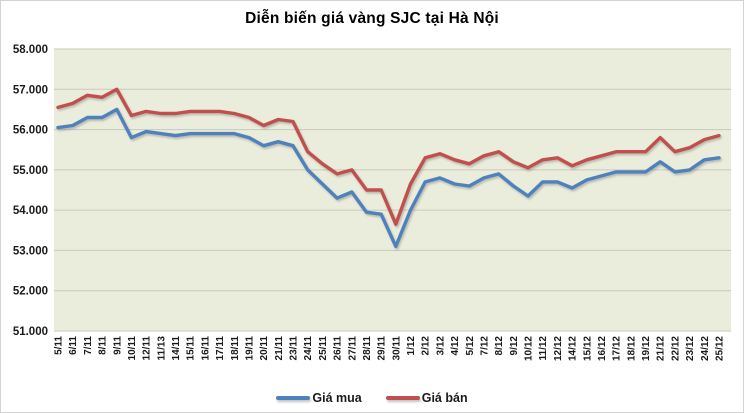 Image resolution: width=744 pixels, height=413 pixels. What do you see at coordinates (396, 348) in the screenshot?
I see `x-axis-tick-label: 30/11` at bounding box center [396, 348].